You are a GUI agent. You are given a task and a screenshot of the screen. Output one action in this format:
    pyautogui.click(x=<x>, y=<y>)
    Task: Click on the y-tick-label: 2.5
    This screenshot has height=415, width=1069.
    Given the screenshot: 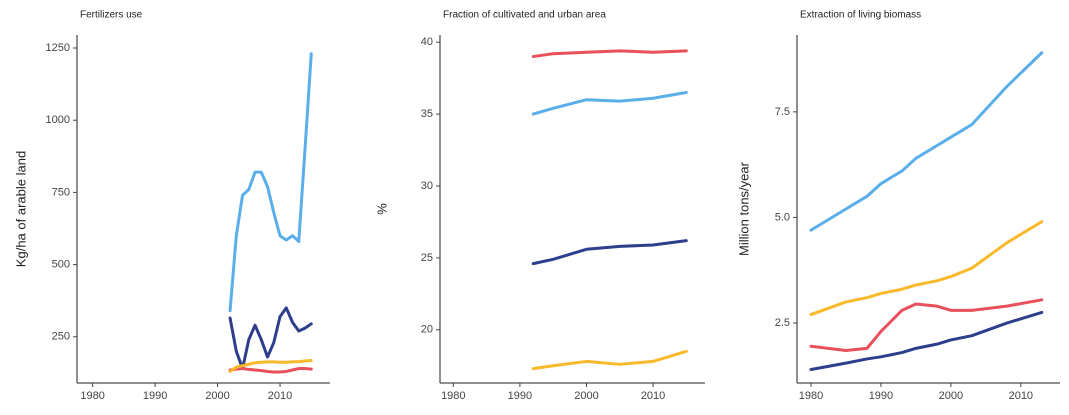 What is the action you would take?
    pyautogui.click(x=782, y=323)
    